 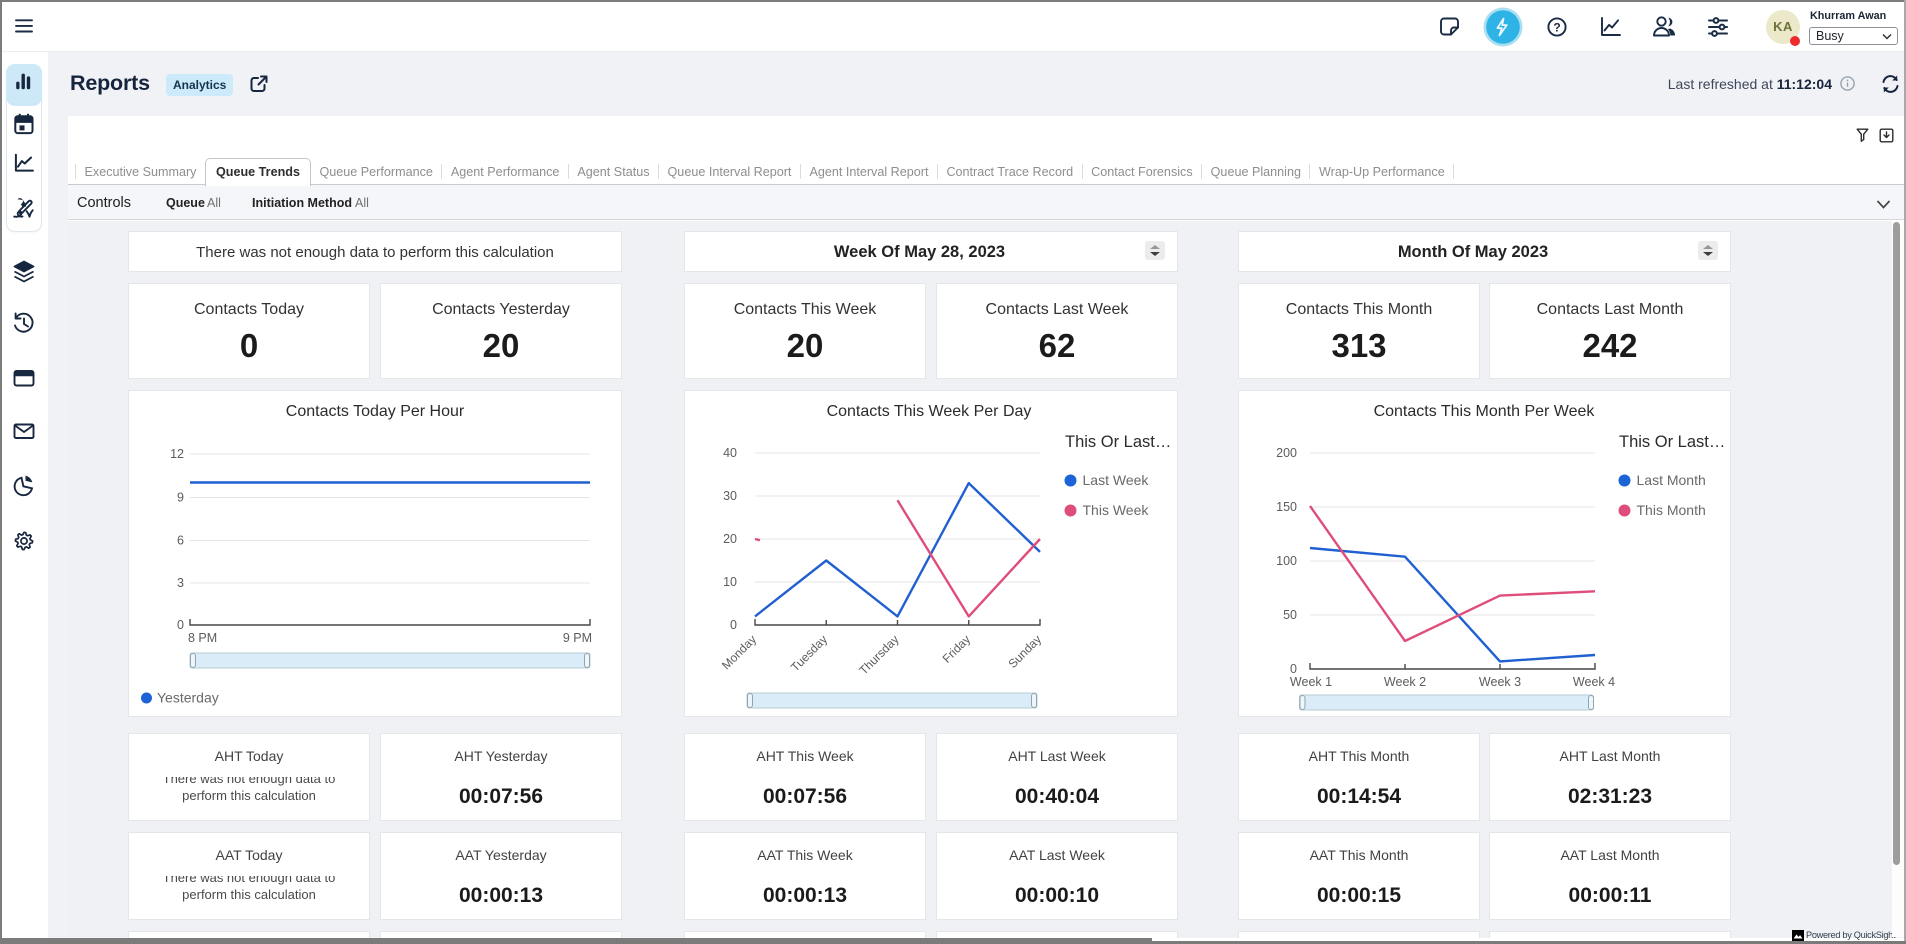 I want to click on svg-text: This Month, so click(x=1671, y=510).